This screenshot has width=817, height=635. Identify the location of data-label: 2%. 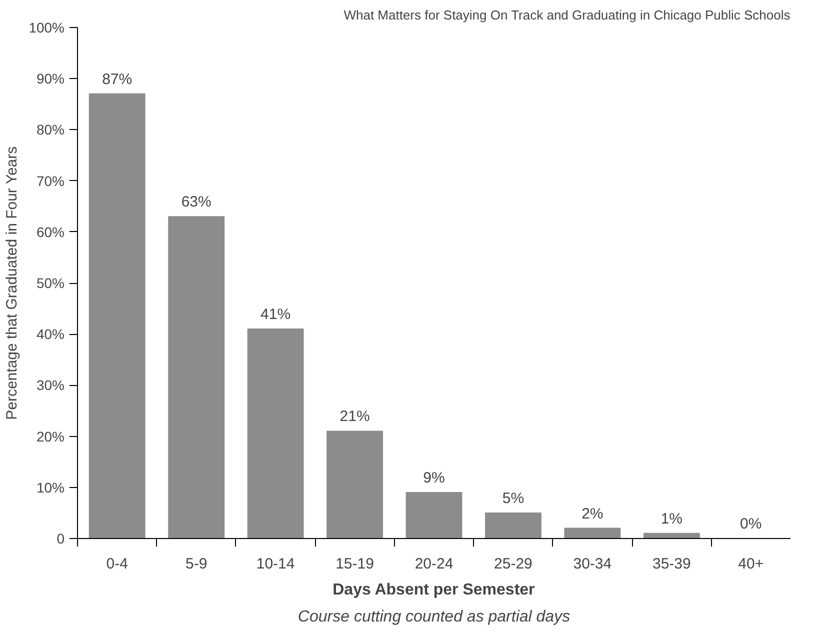
(593, 513).